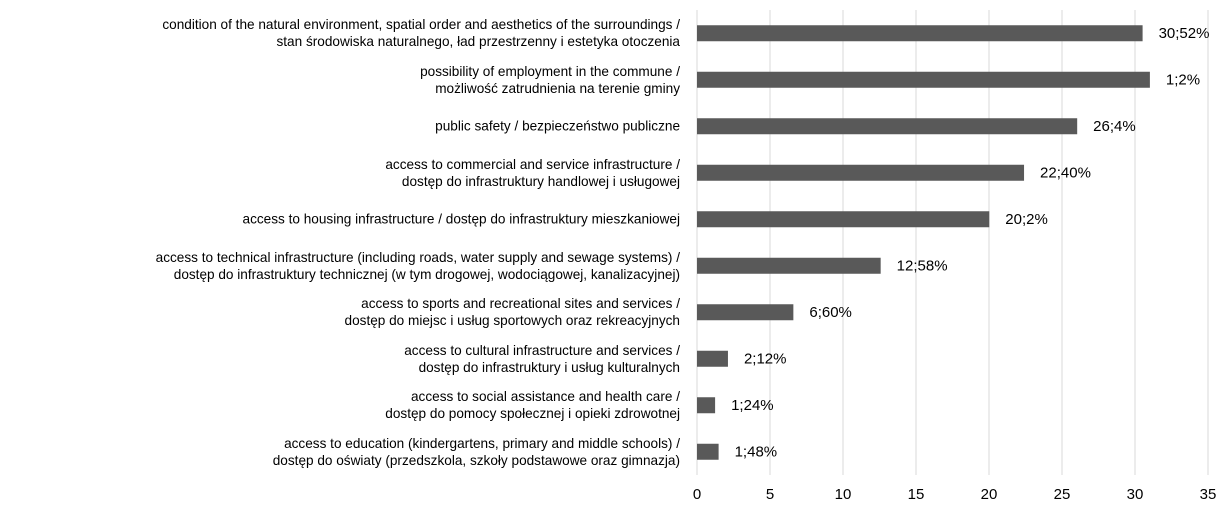 The width and height of the screenshot is (1217, 506). What do you see at coordinates (752, 405) in the screenshot?
I see `value-label: 1;24%` at bounding box center [752, 405].